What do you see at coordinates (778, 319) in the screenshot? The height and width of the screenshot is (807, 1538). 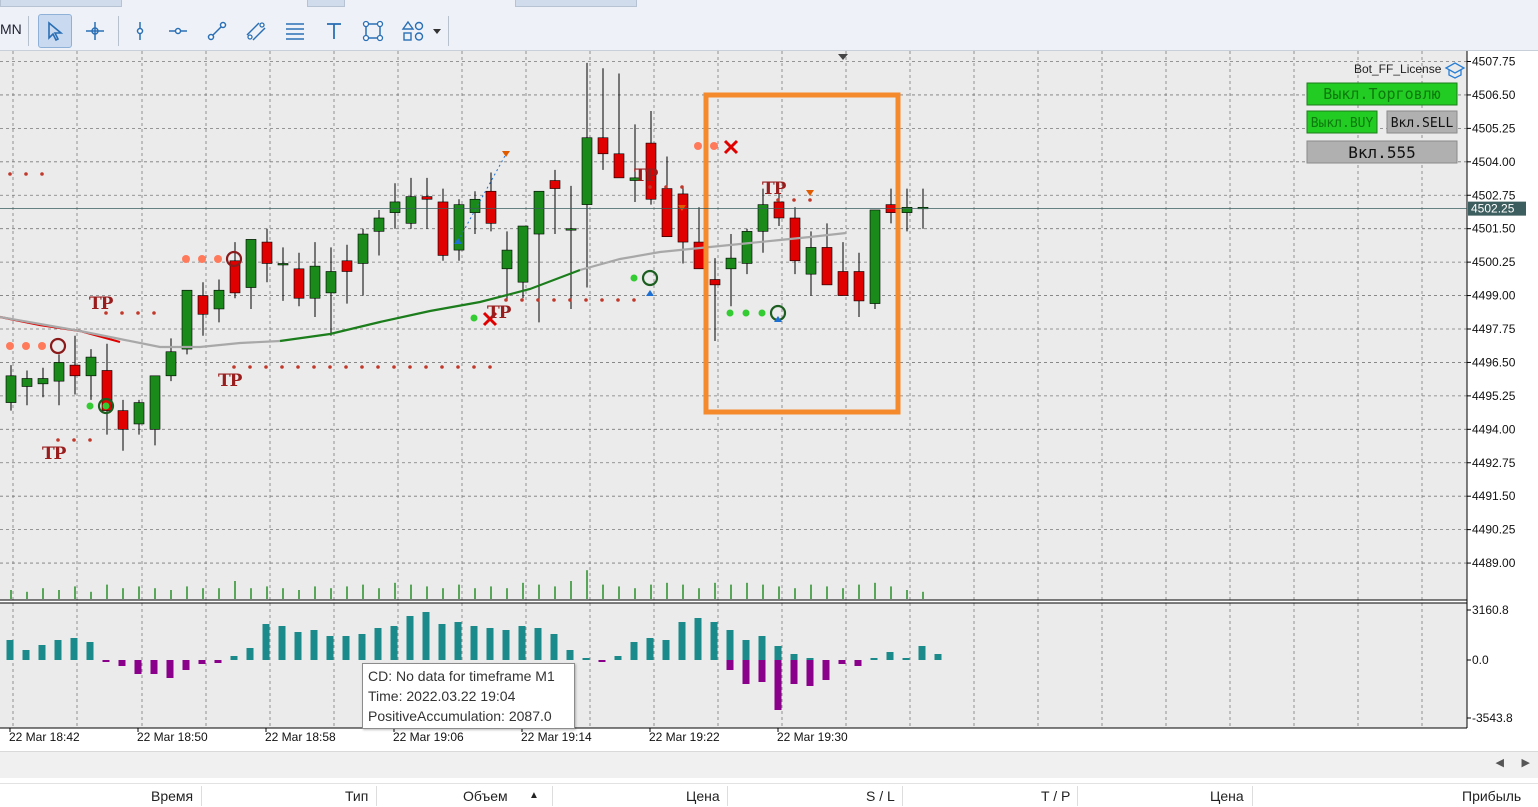 I see `buy-arrow-icon` at bounding box center [778, 319].